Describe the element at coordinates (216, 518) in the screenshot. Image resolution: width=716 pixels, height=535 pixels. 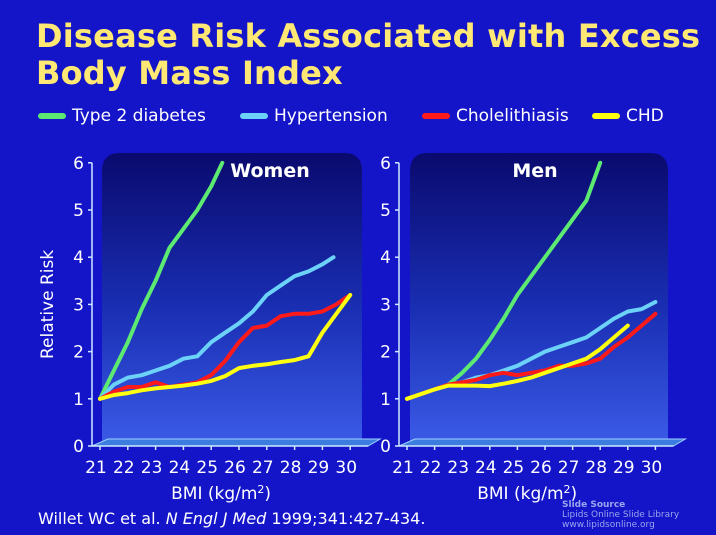
I see `citation-journal: N Engl J Med` at that location.